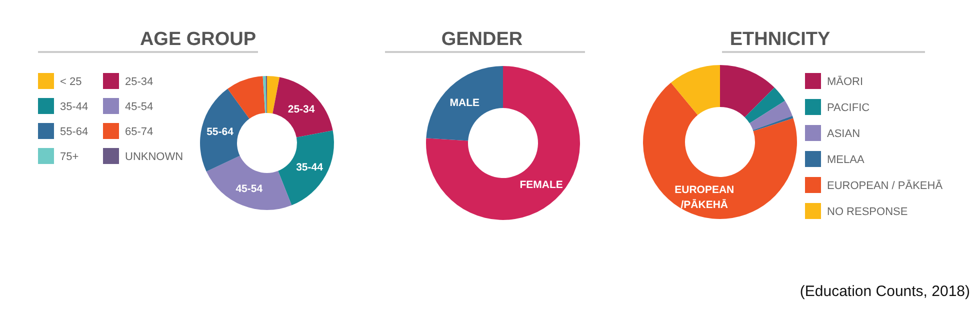 The height and width of the screenshot is (327, 980). I want to click on chart-title: GENDER, so click(482, 39).